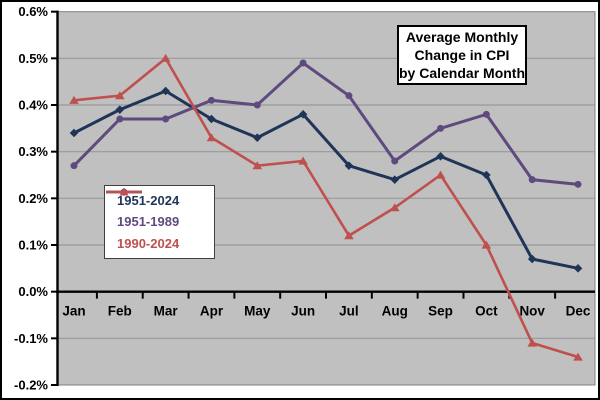 The height and width of the screenshot is (400, 600). Describe the element at coordinates (73, 311) in the screenshot. I see `x-axis-label-jan: Jan` at that location.